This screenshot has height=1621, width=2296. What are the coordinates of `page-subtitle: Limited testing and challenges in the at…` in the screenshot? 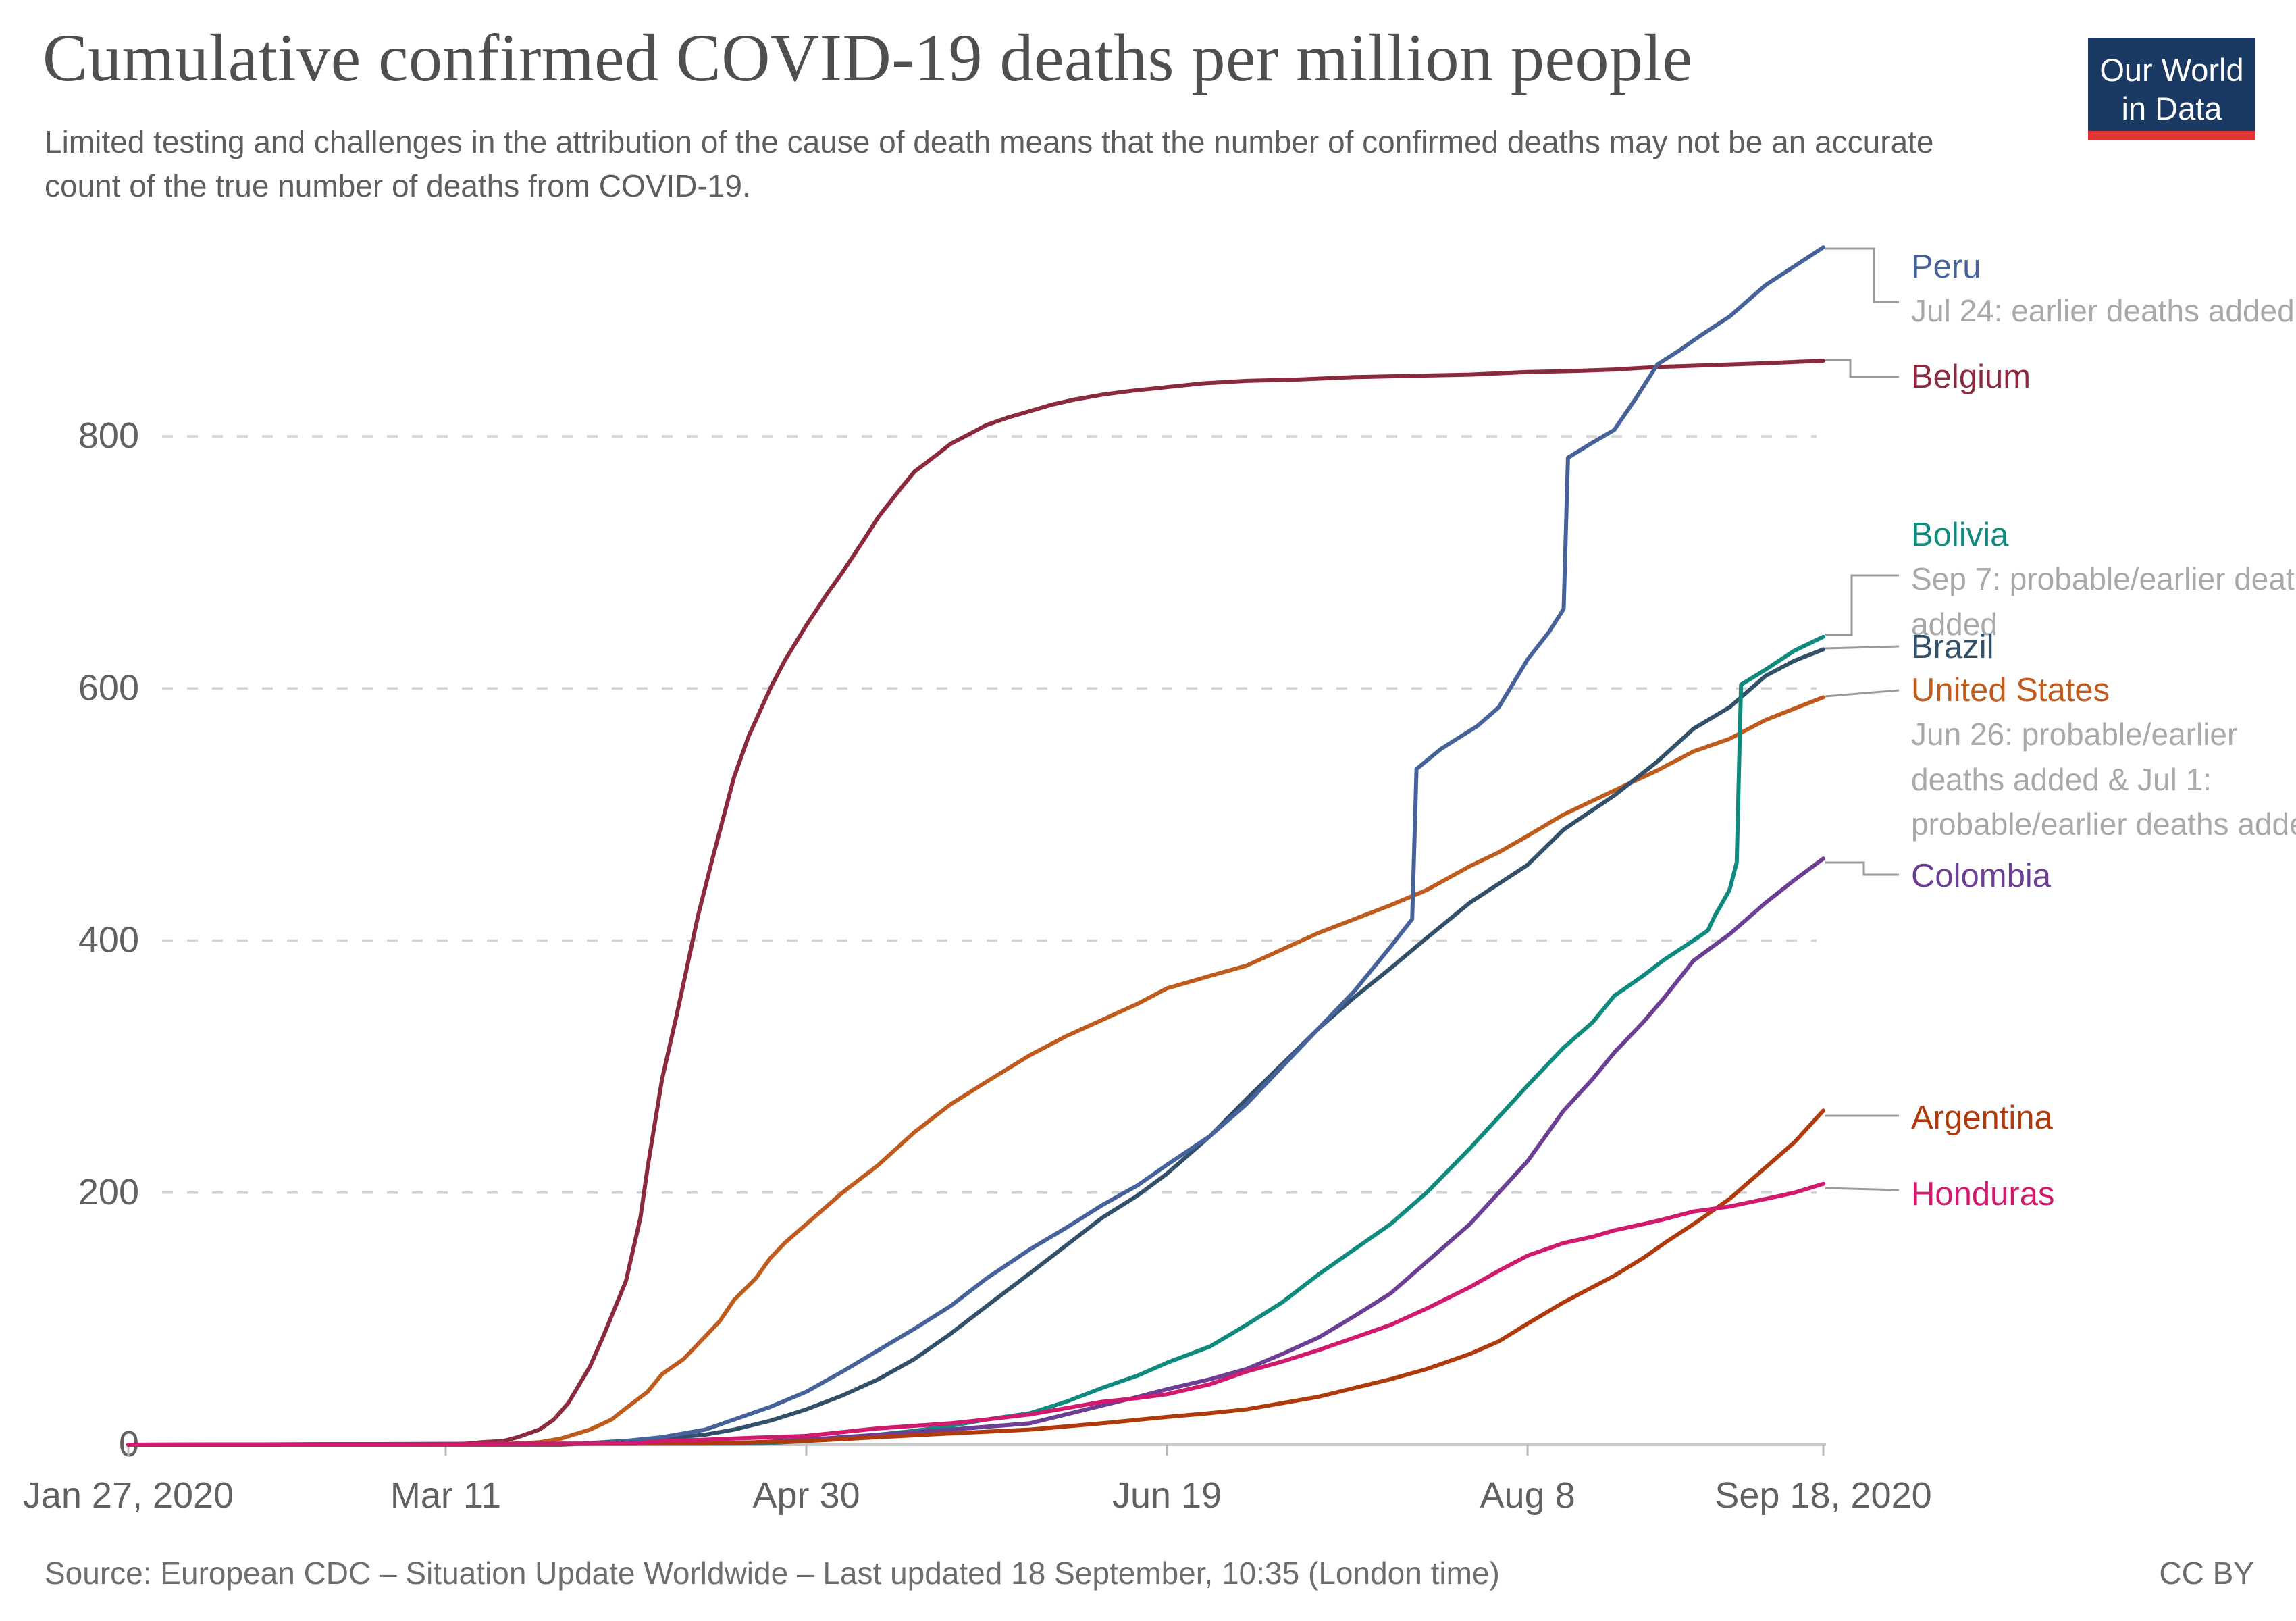 It's located at (989, 164).